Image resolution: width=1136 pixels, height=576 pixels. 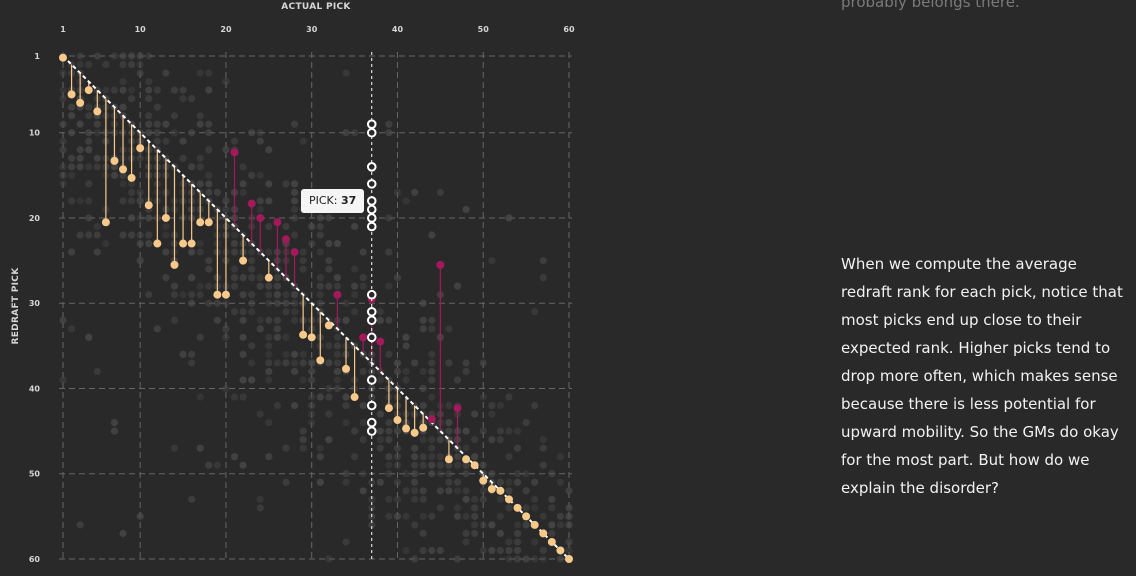 I want to click on x-axis-title: ACTUAL PICK, so click(x=316, y=7).